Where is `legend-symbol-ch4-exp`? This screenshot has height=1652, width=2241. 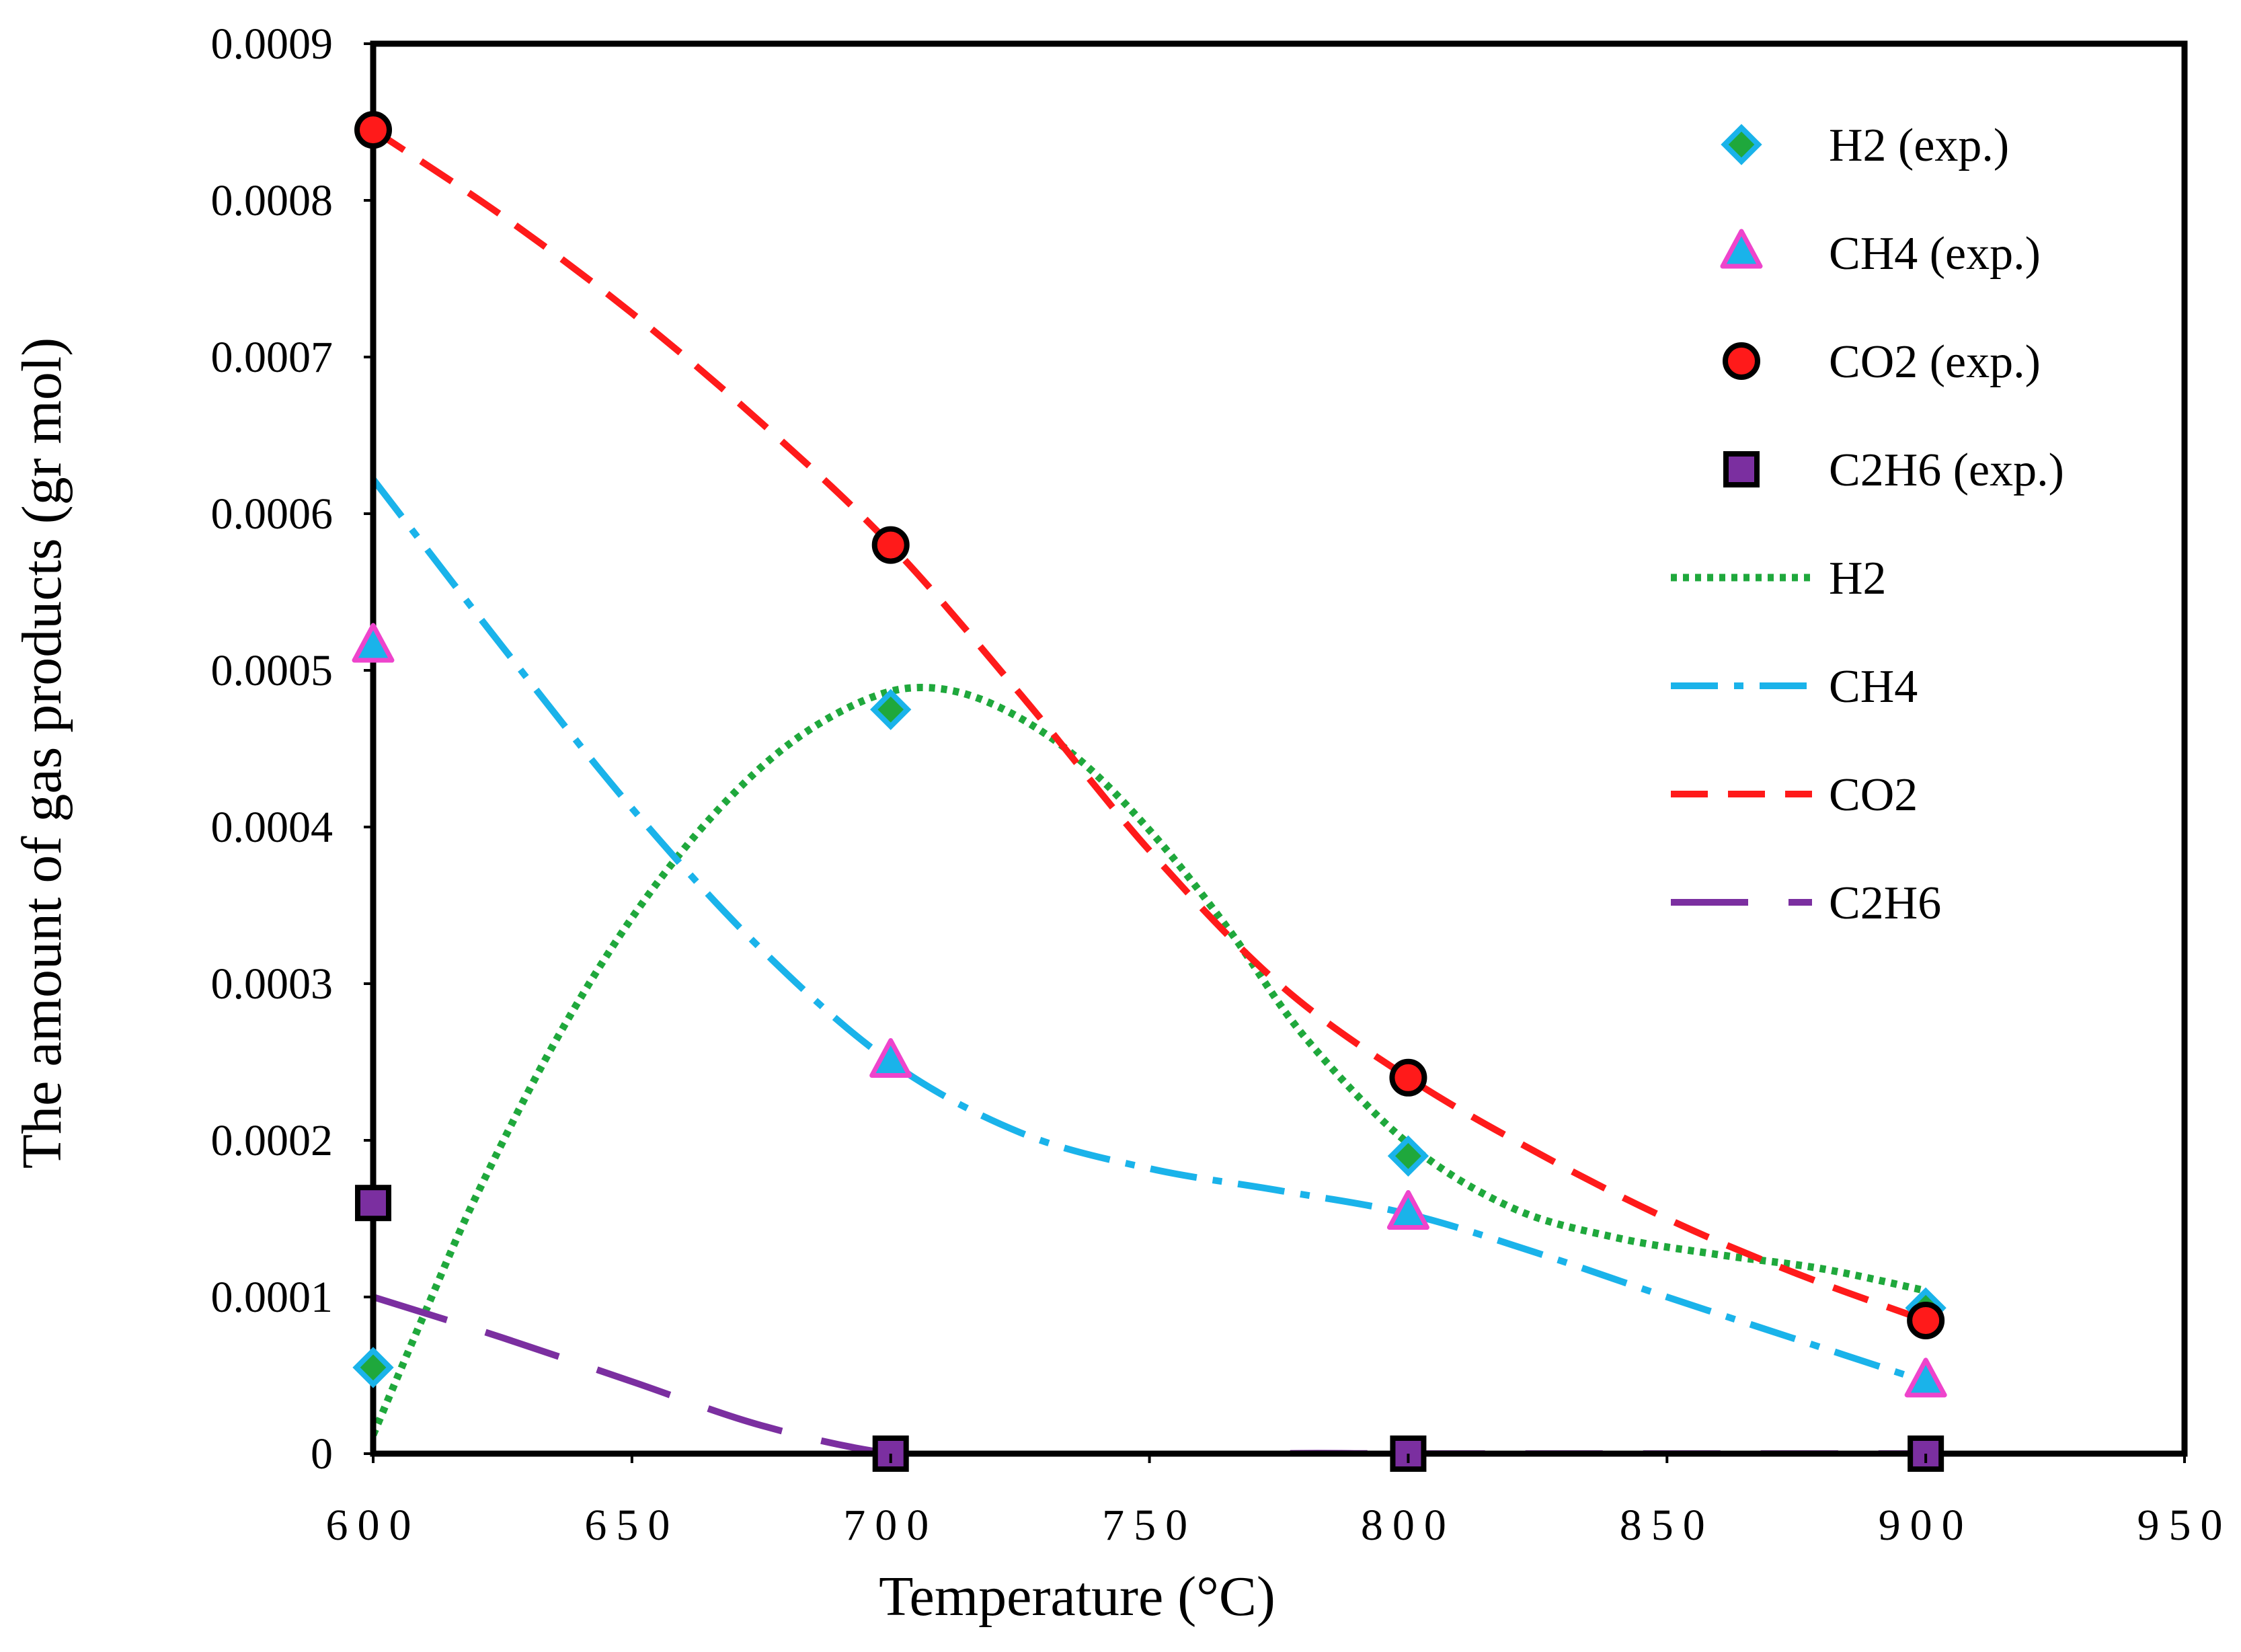 legend-symbol-ch4-exp is located at coordinates (1742, 249).